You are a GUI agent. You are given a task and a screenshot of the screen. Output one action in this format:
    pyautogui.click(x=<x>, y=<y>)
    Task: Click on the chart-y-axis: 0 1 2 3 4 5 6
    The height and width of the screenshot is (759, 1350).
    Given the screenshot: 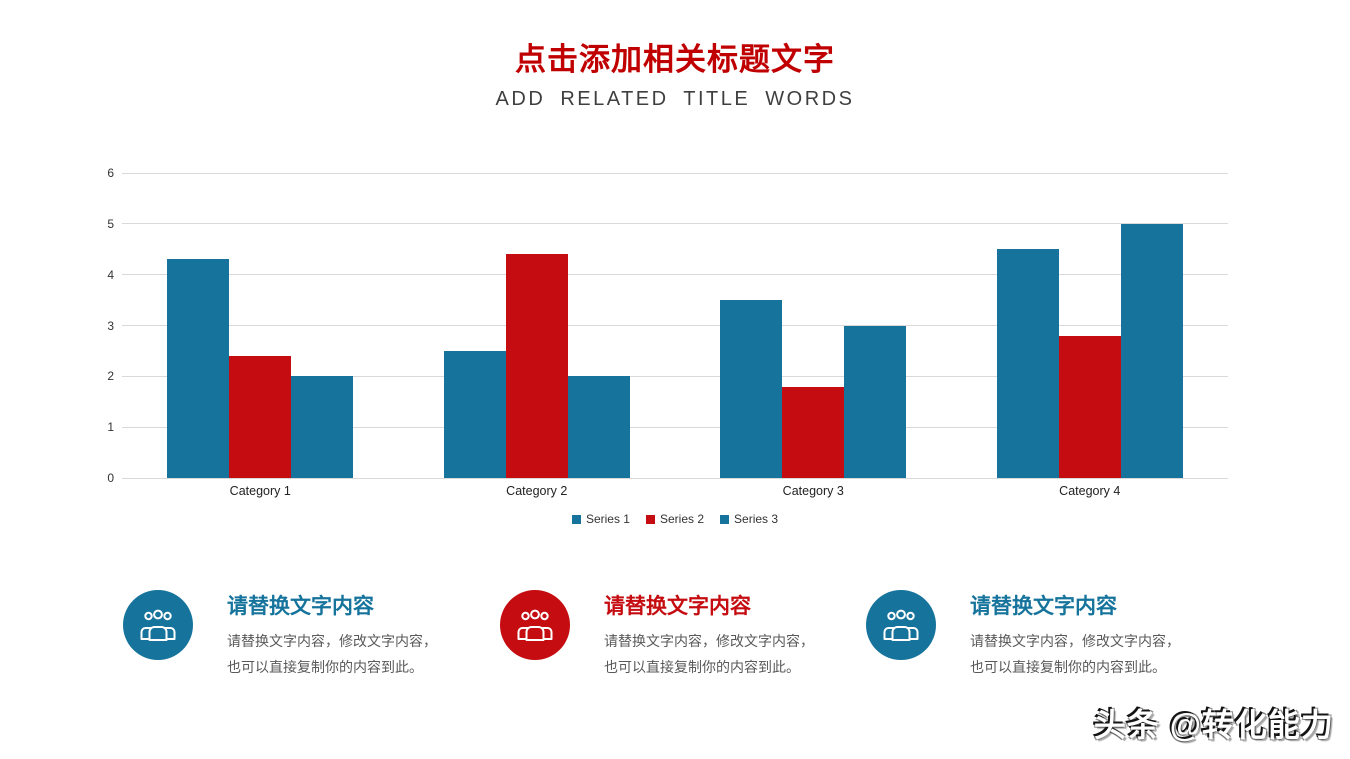 What is the action you would take?
    pyautogui.click(x=101, y=325)
    